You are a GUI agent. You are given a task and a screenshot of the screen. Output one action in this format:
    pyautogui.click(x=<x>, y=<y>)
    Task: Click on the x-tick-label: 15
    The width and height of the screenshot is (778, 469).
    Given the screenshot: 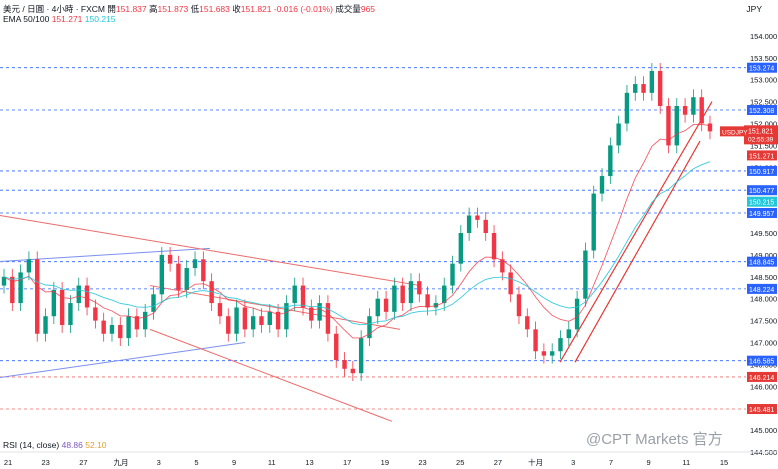 What is the action you would take?
    pyautogui.click(x=724, y=462)
    